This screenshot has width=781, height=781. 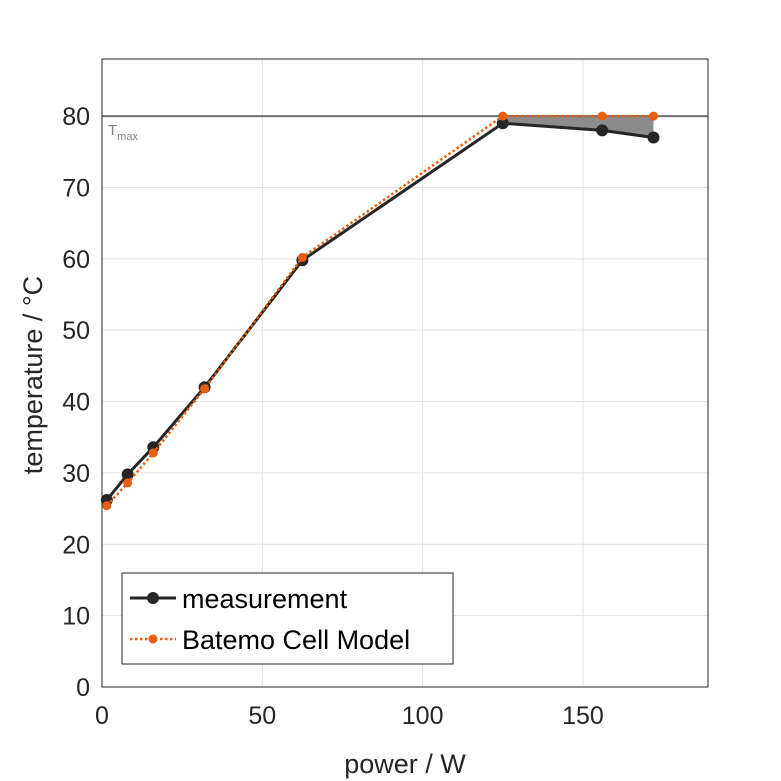 I want to click on legend-item: Batemo Cell Model, so click(x=270, y=640).